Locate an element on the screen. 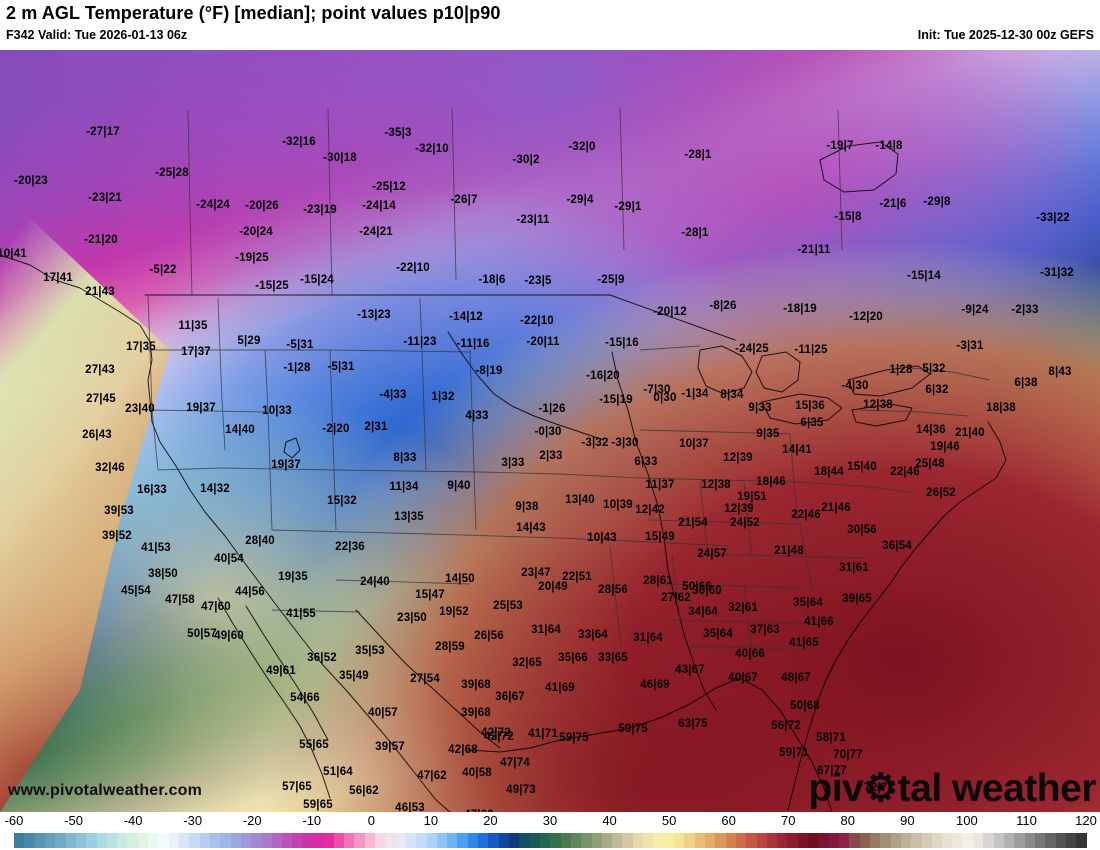 This screenshot has width=1100, height=850. point-value: 32|46 is located at coordinates (110, 468).